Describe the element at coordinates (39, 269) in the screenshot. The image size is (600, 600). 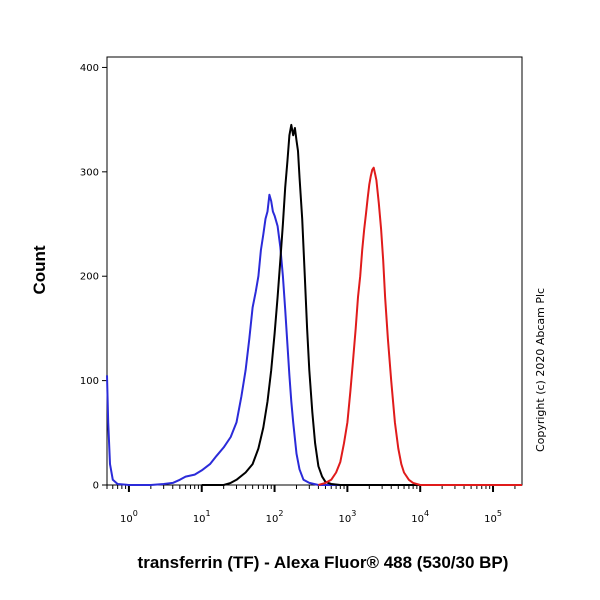
I see `y-axis-title: Count` at that location.